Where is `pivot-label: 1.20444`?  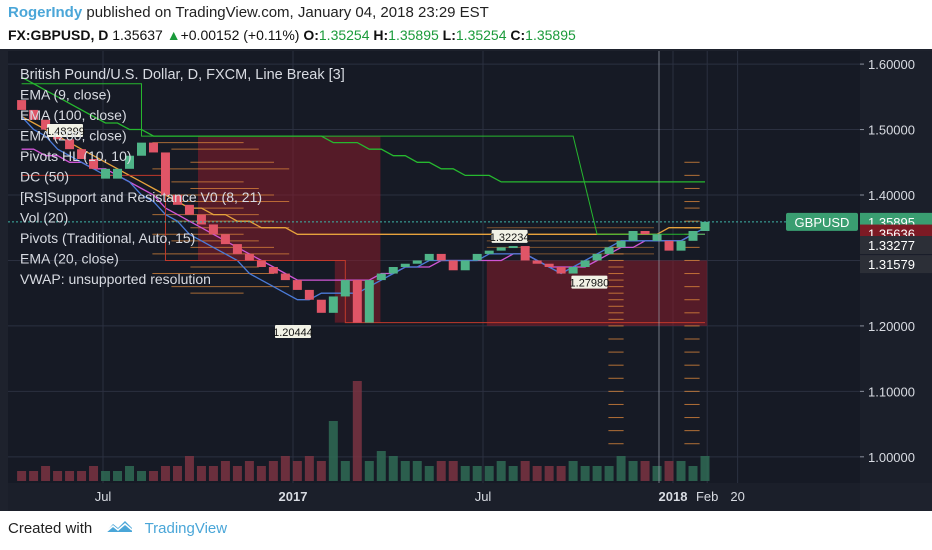 pivot-label: 1.20444 is located at coordinates (293, 333).